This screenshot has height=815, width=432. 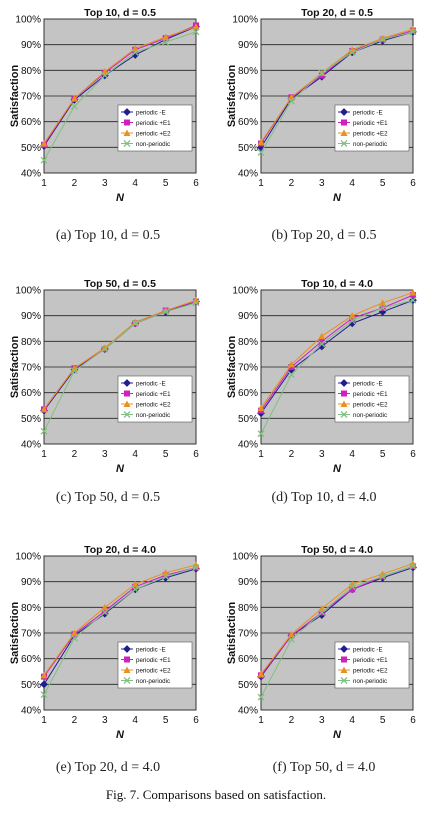 What do you see at coordinates (31, 368) in the screenshot?
I see `y-tick-label: 70%` at bounding box center [31, 368].